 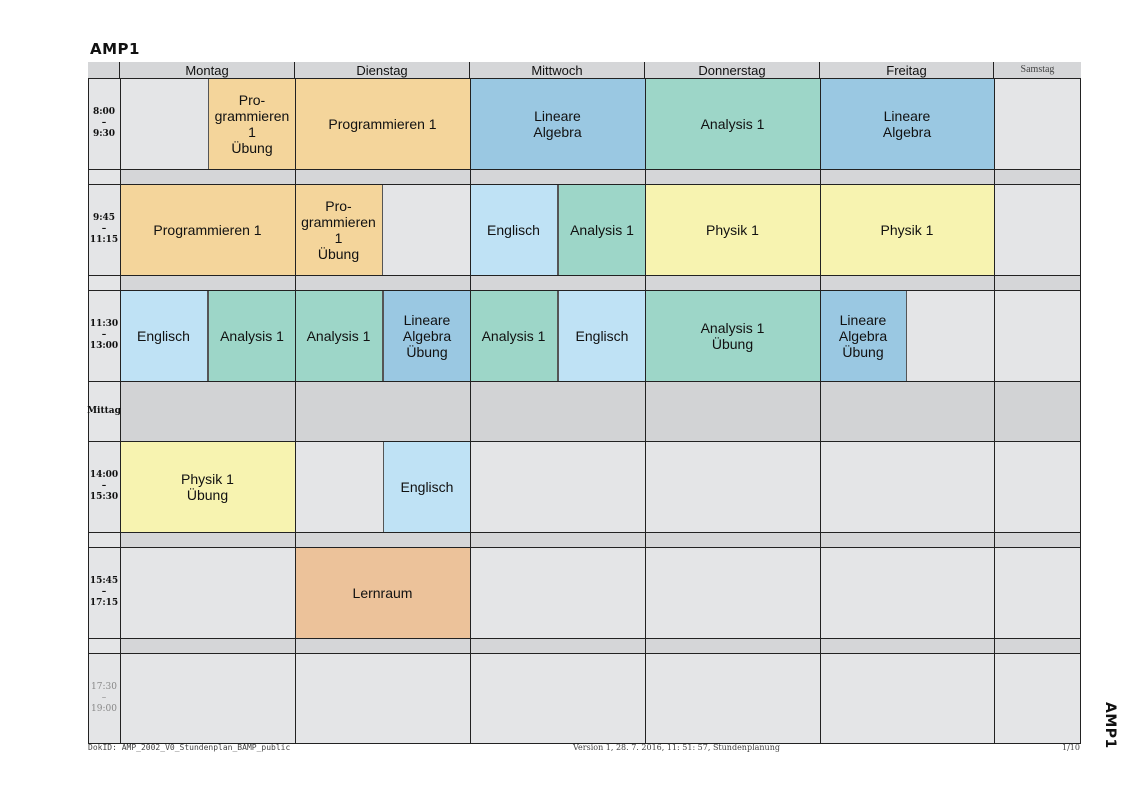 I want to click on time-slot-end: 19:00, so click(x=104, y=709).